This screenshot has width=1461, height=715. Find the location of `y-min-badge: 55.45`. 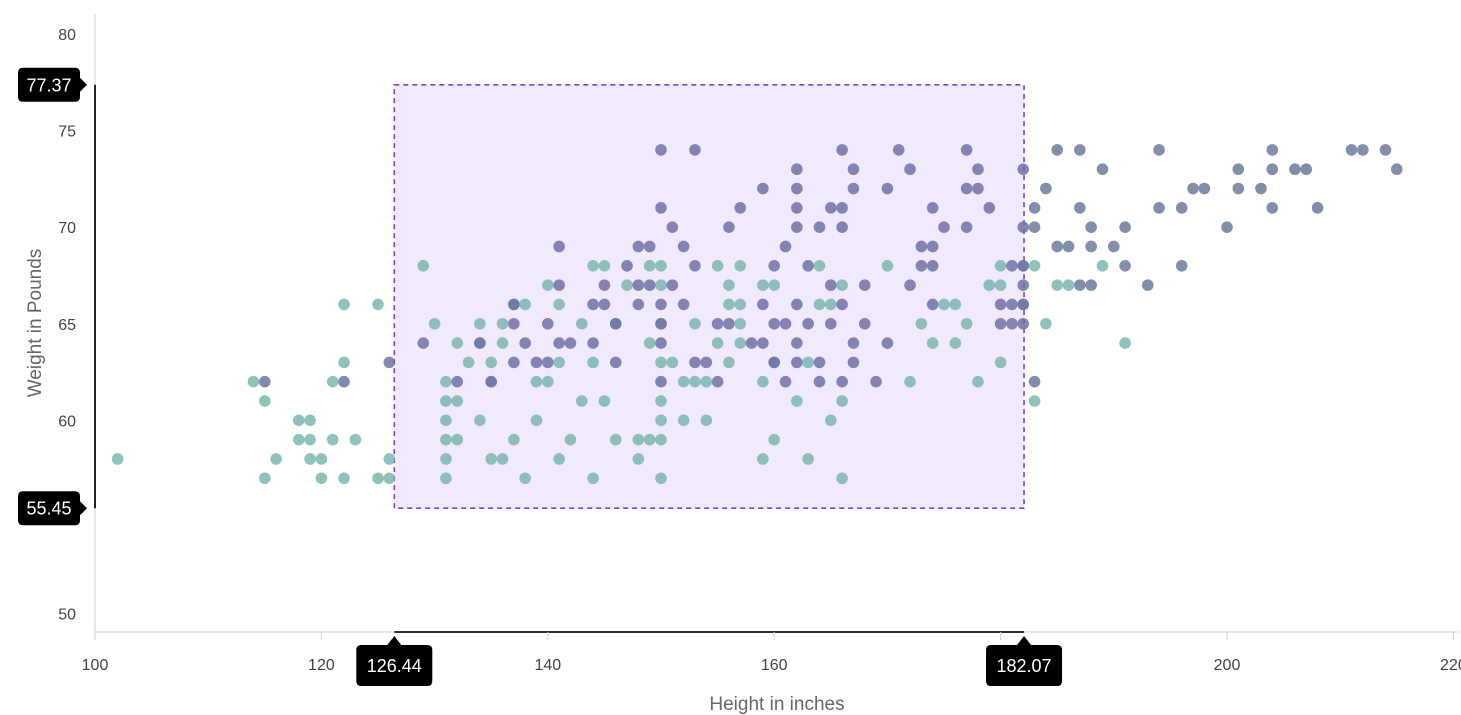

y-min-badge: 55.45 is located at coordinates (52, 508).